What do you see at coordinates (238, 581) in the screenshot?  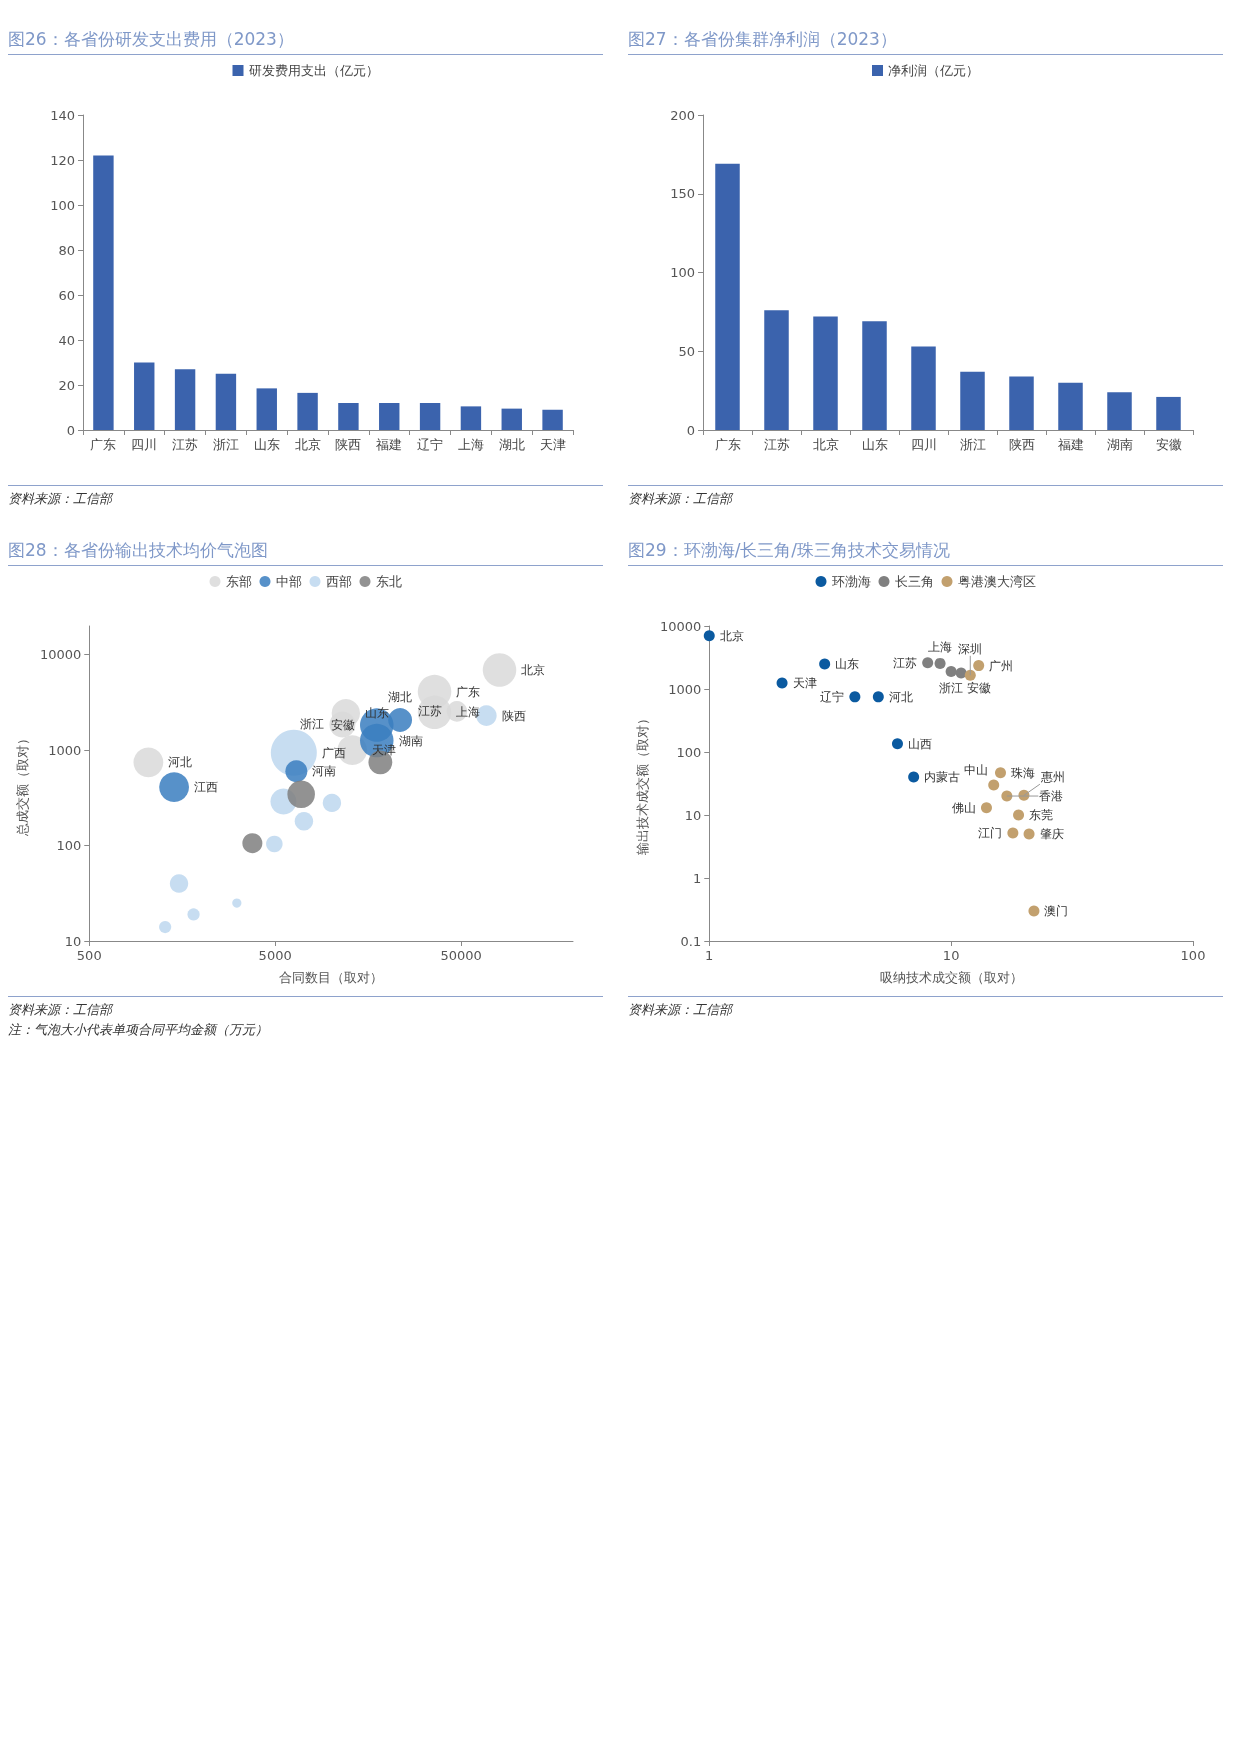 I see `legend-label: 东部` at bounding box center [238, 581].